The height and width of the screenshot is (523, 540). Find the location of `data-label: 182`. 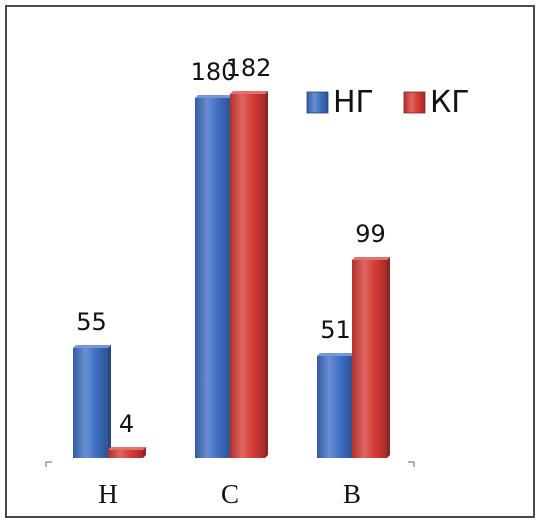

data-label: 182 is located at coordinates (249, 68).